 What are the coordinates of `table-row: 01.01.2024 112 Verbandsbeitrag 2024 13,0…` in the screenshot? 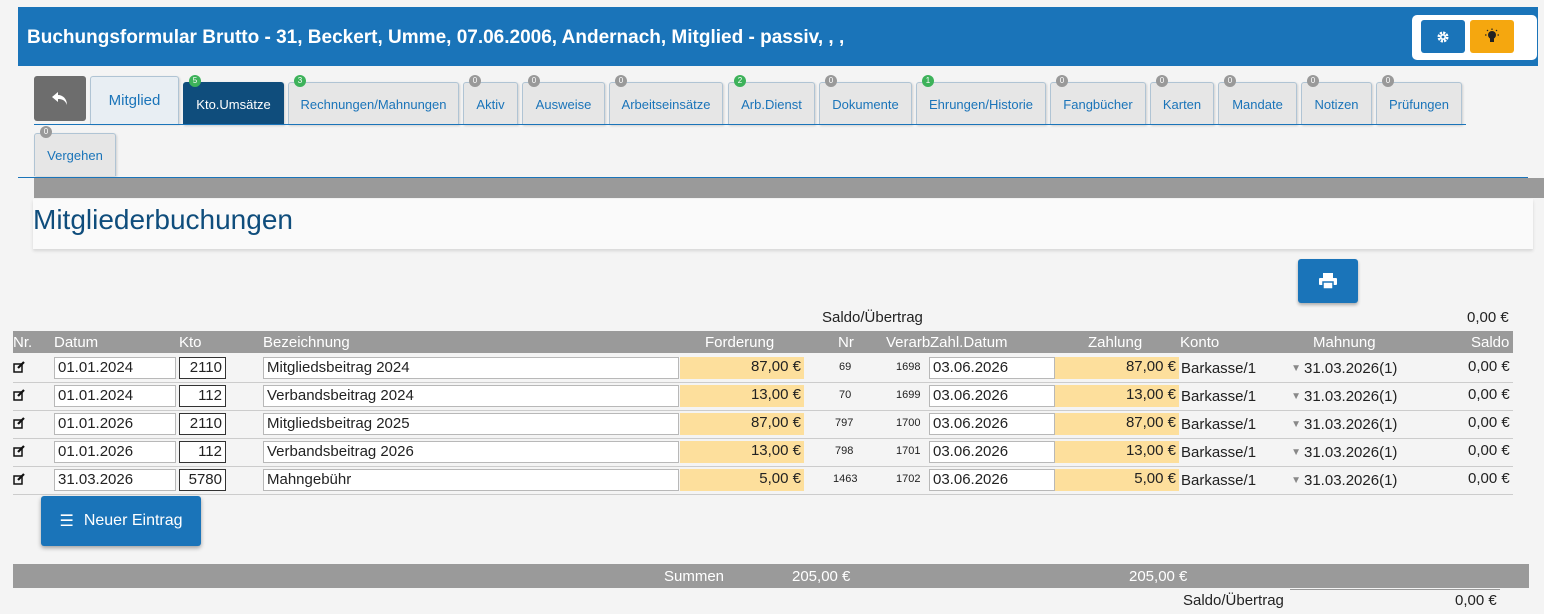 It's located at (763, 397).